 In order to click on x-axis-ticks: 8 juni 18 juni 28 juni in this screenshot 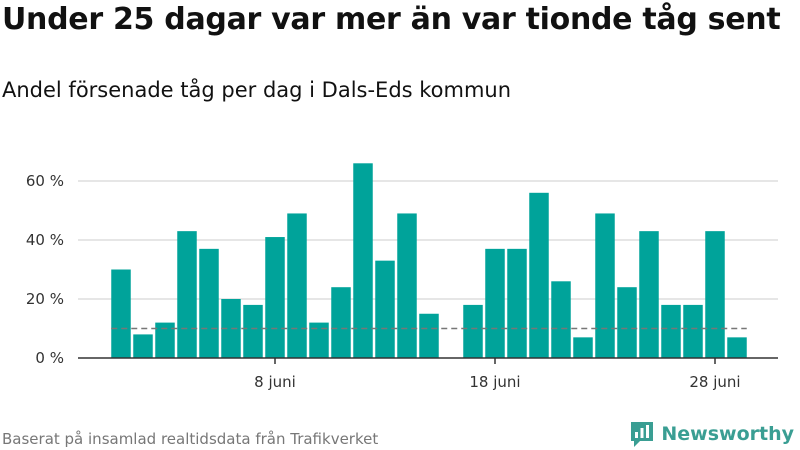, I will do `click(497, 374)`.